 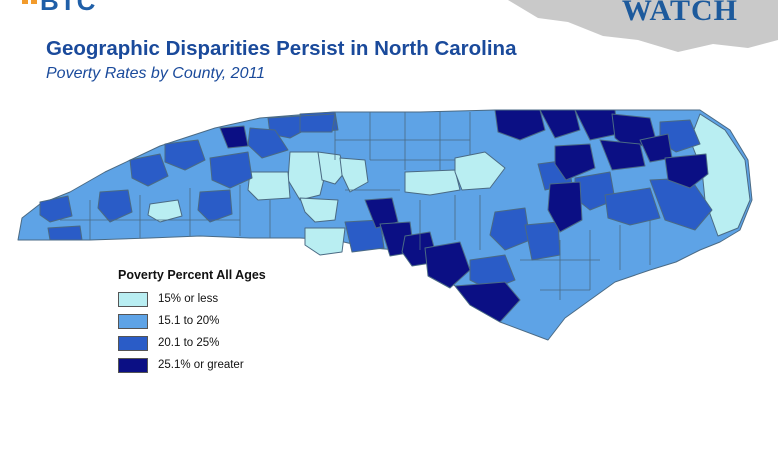 I want to click on page-subtitle: Poverty Rates by County, 2011, so click(x=156, y=73).